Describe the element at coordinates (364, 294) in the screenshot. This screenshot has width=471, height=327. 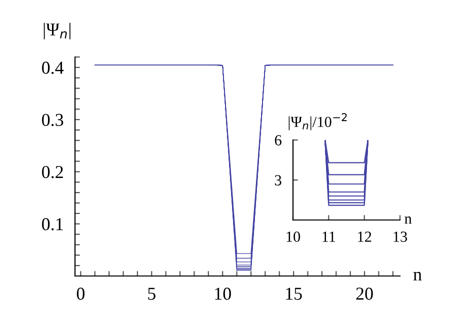
I see `x-tick-label: 20` at that location.